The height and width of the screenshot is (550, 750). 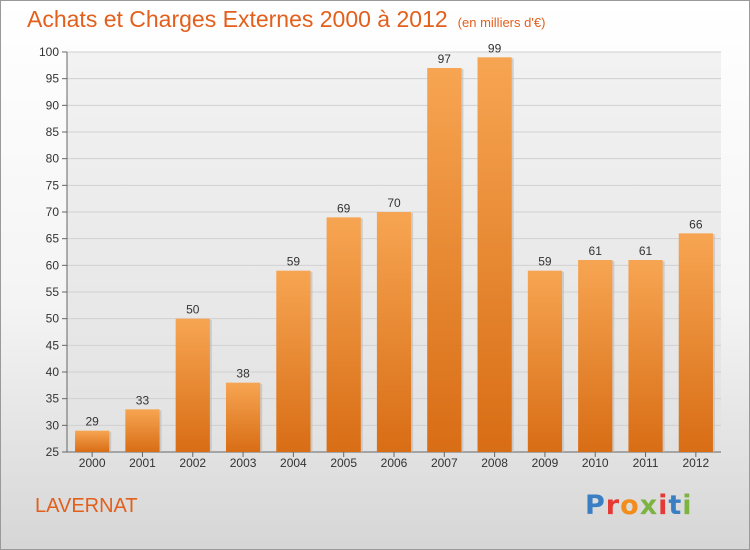 I want to click on data-label: 69, so click(x=344, y=208).